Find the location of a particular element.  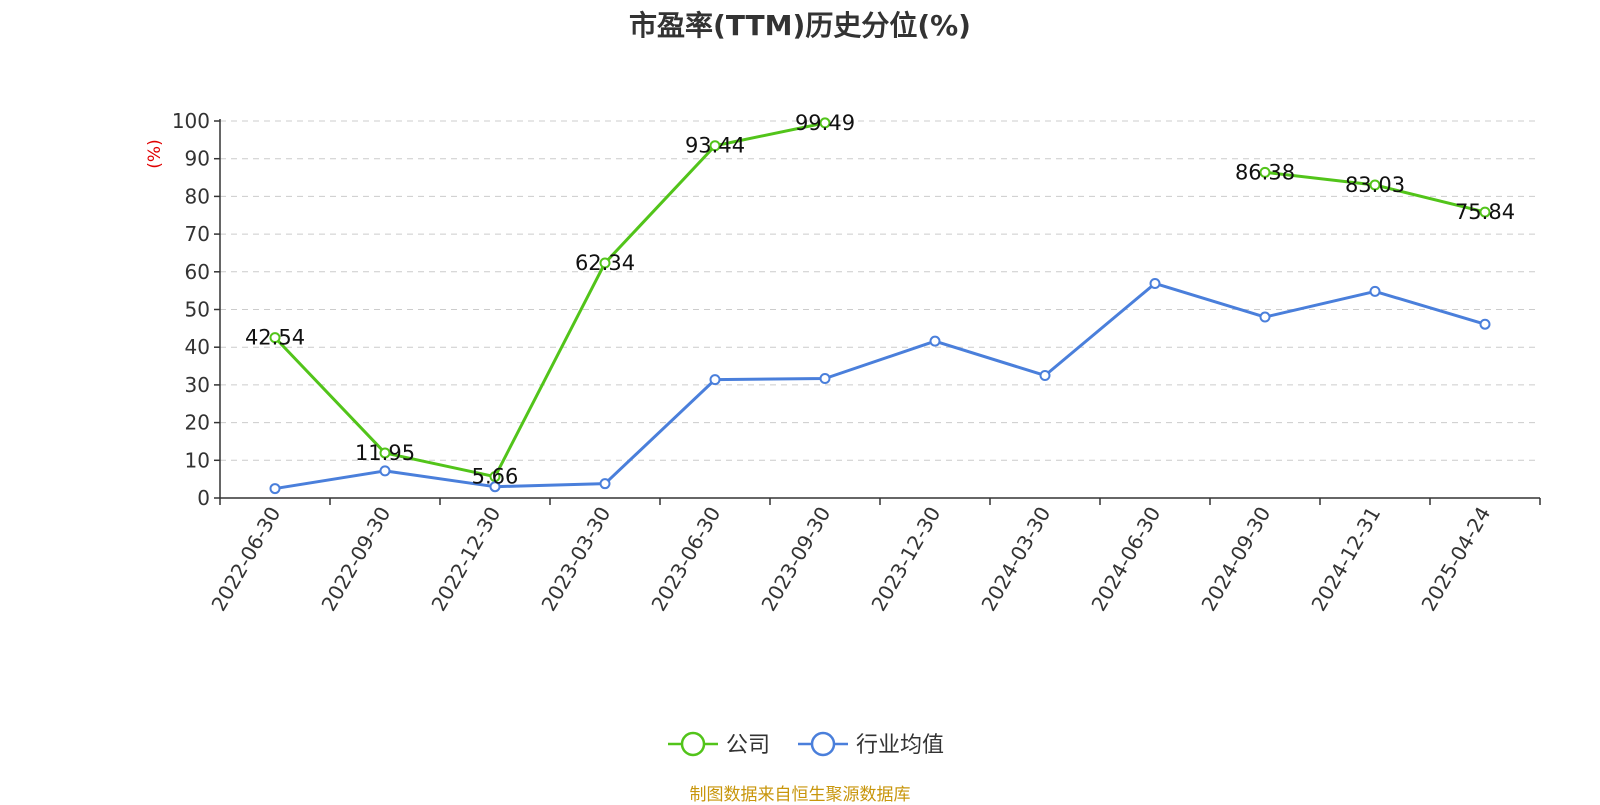

data-label: 86.38 is located at coordinates (1265, 172).